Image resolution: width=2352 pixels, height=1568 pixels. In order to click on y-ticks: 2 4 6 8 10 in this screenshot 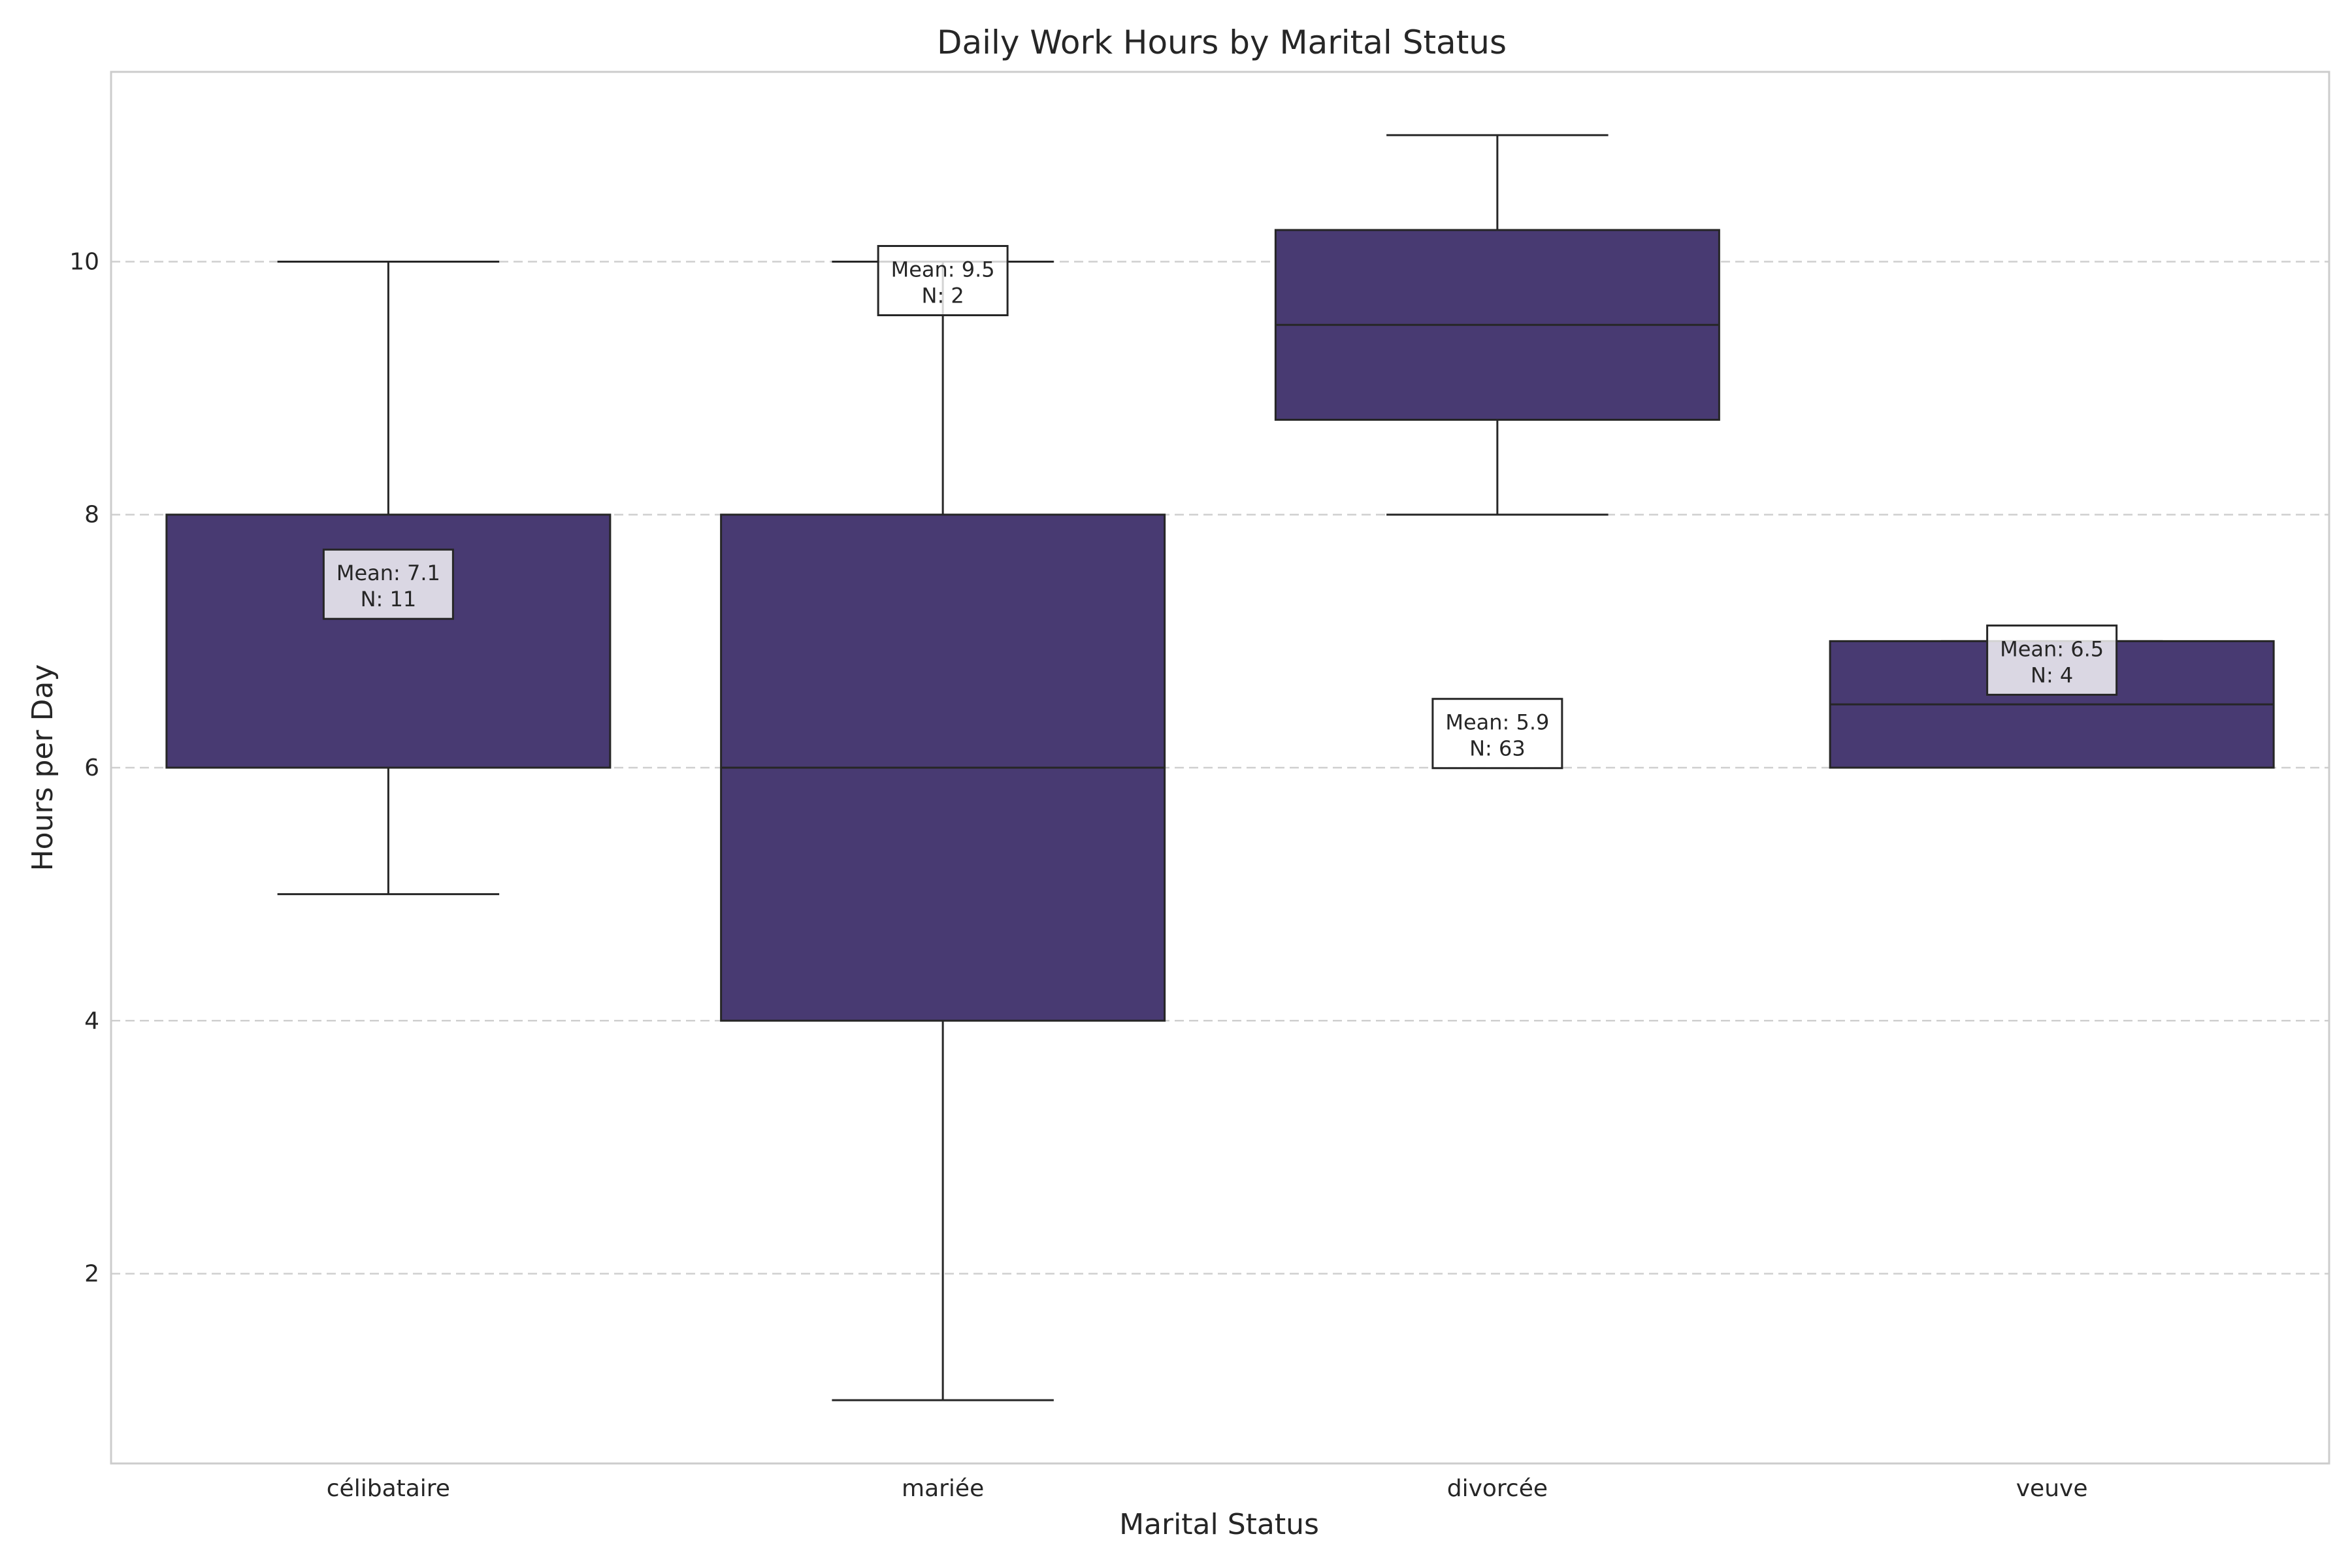, I will do `click(84, 767)`.